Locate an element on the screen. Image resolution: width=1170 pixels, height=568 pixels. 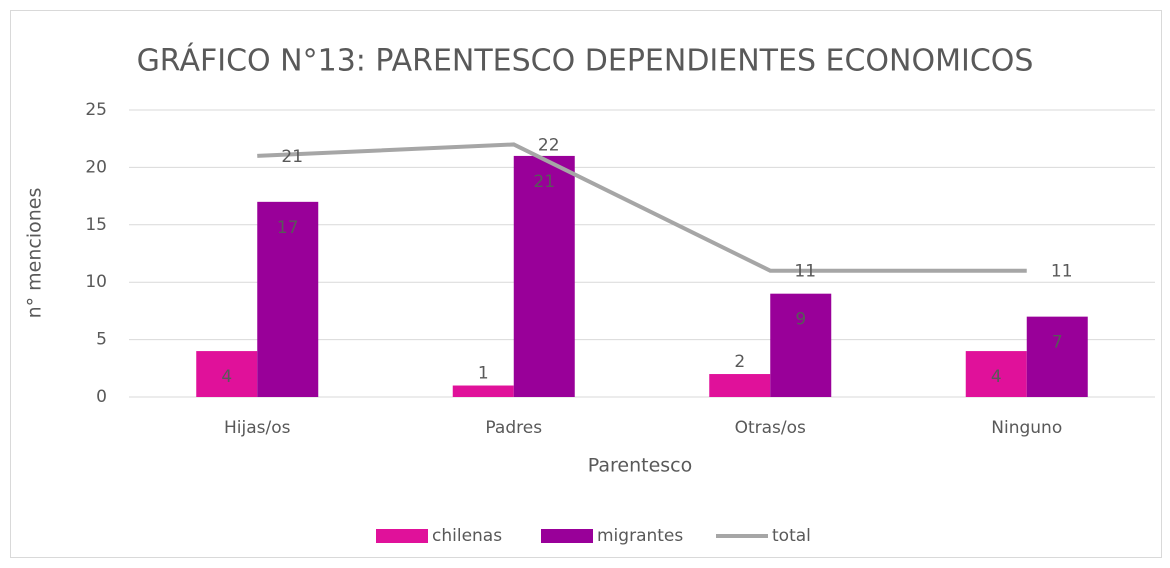
y-tick-label: 25 is located at coordinates (96, 110).